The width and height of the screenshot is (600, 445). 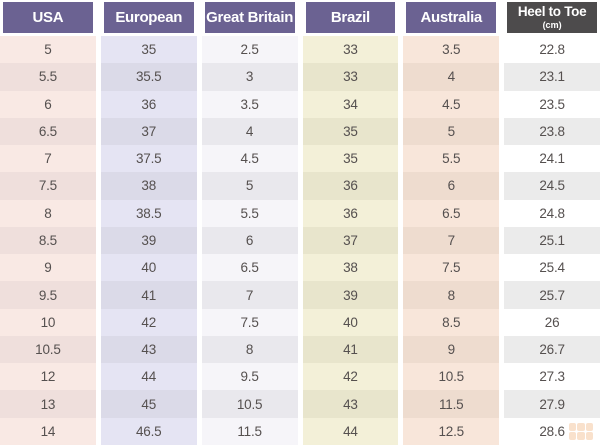 I want to click on cell: 12.5, so click(x=451, y=431).